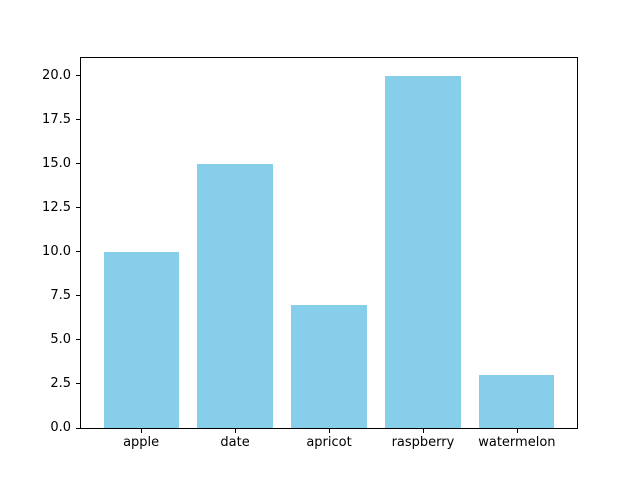  Describe the element at coordinates (56, 163) in the screenshot. I see `y-tick-label-15.0: 15.0` at that location.